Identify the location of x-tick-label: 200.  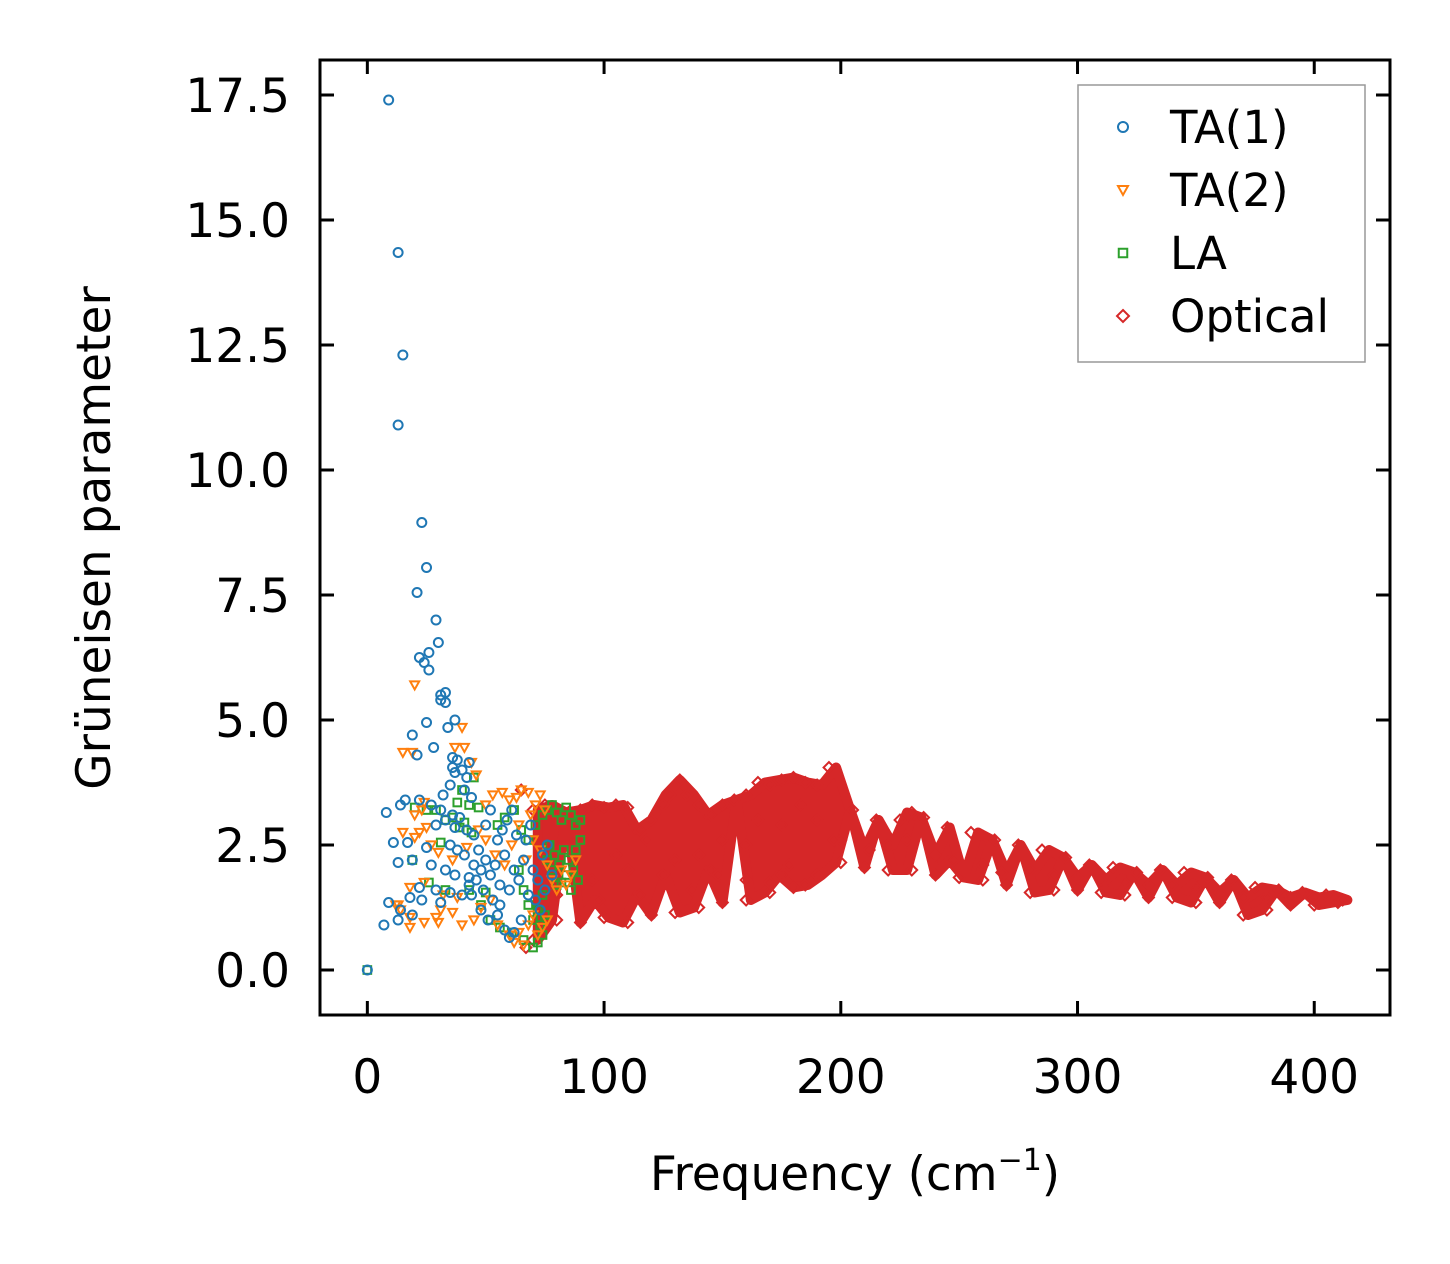
(841, 1077).